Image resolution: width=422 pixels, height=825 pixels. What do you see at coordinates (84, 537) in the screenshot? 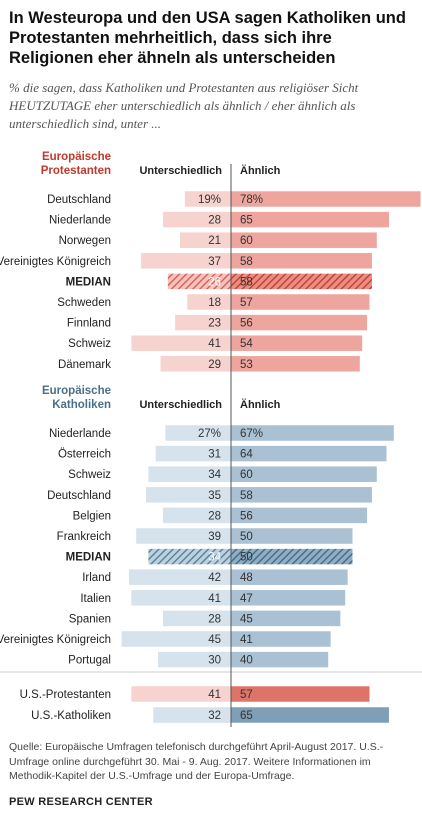
I see `group1-category-label-5: Frankreich` at bounding box center [84, 537].